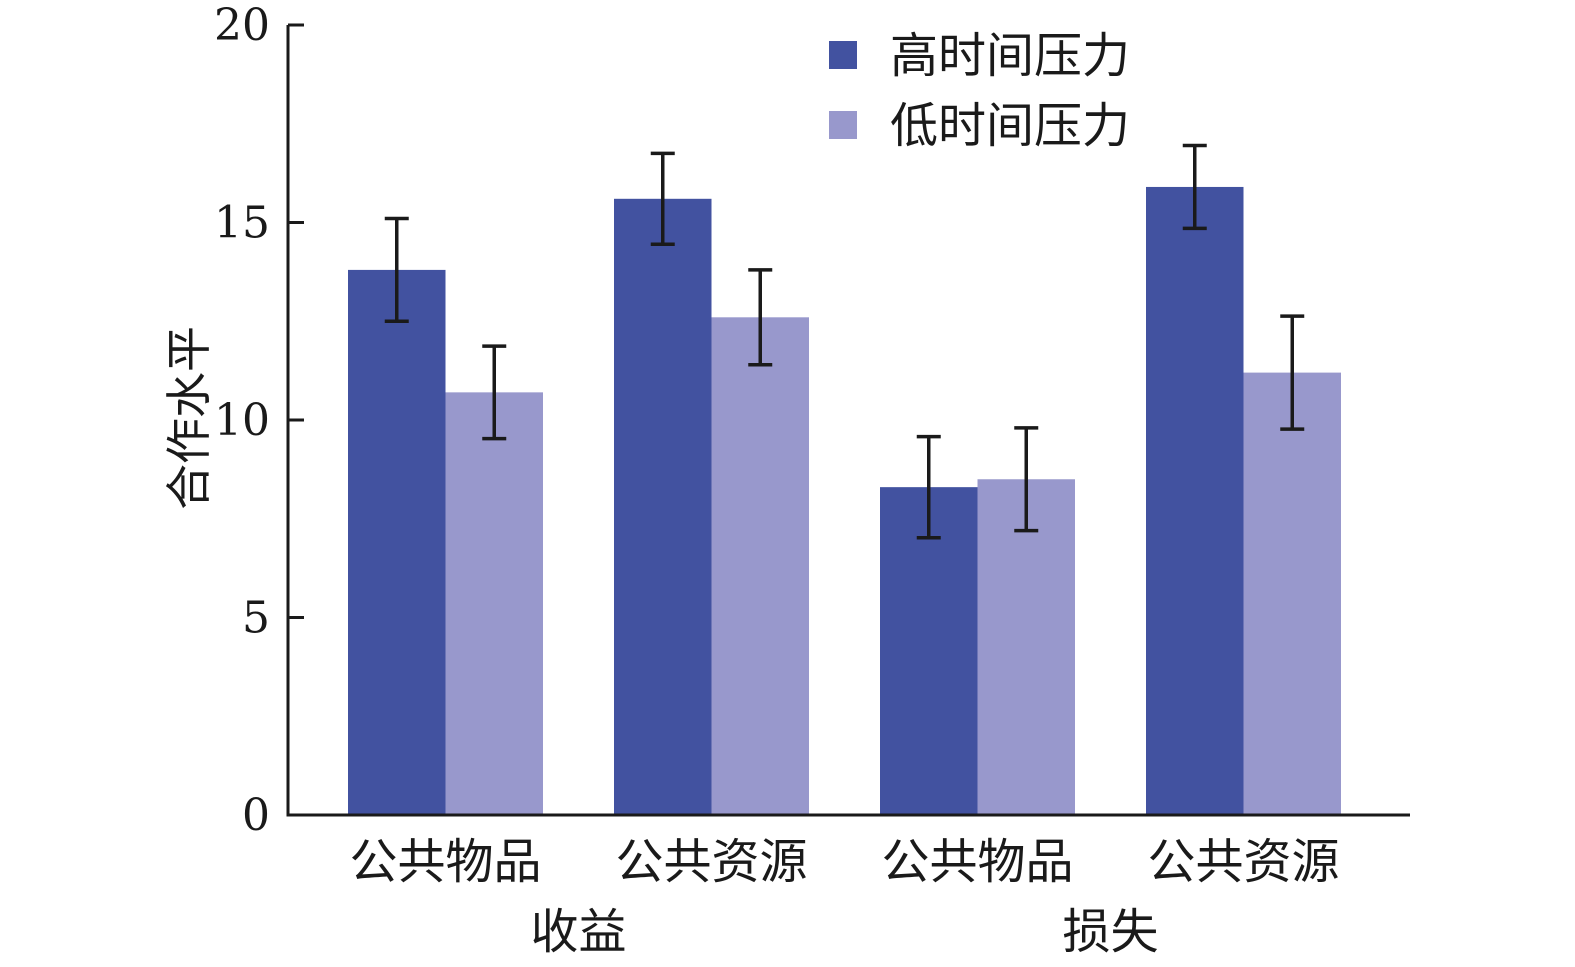 The image size is (1575, 967). Describe the element at coordinates (1110, 932) in the screenshot. I see `x-group-label: 损失` at that location.